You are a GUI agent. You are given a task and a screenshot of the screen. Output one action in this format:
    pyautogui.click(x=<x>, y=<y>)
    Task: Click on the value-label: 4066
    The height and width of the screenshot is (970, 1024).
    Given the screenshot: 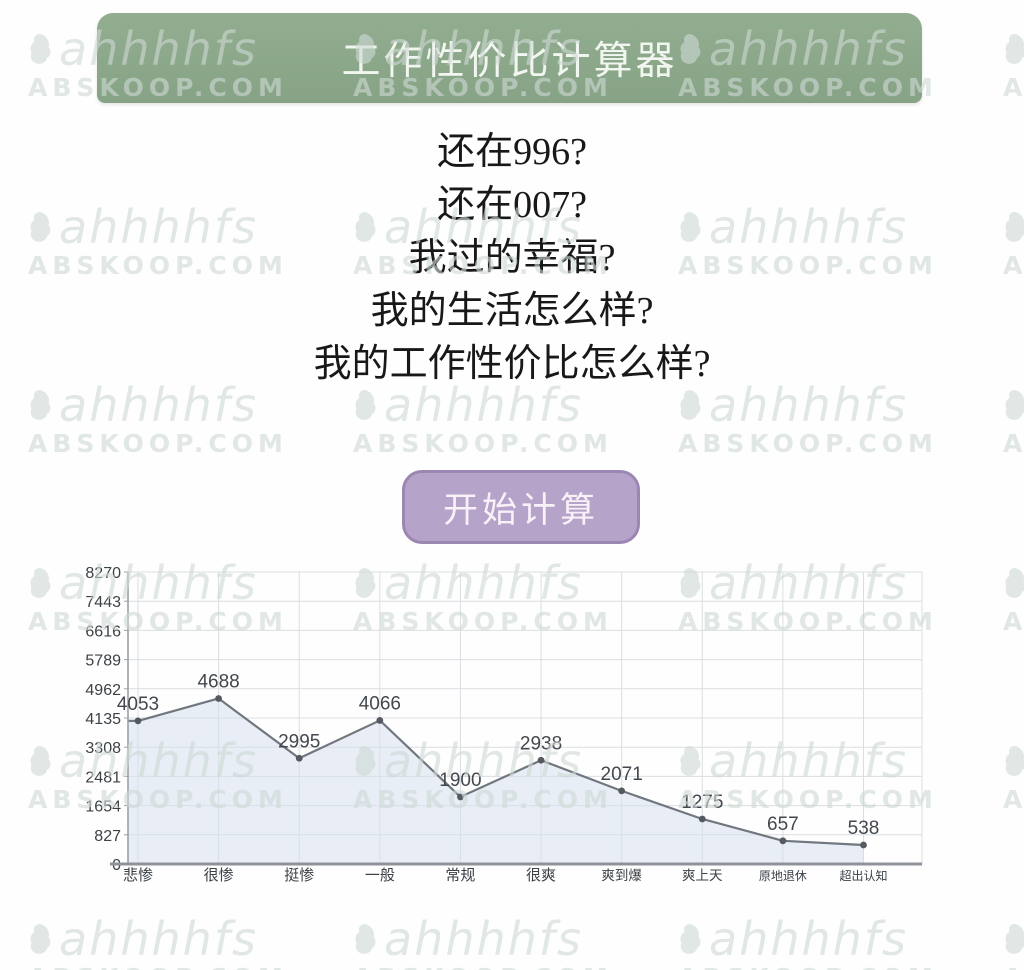 What is the action you would take?
    pyautogui.click(x=380, y=703)
    